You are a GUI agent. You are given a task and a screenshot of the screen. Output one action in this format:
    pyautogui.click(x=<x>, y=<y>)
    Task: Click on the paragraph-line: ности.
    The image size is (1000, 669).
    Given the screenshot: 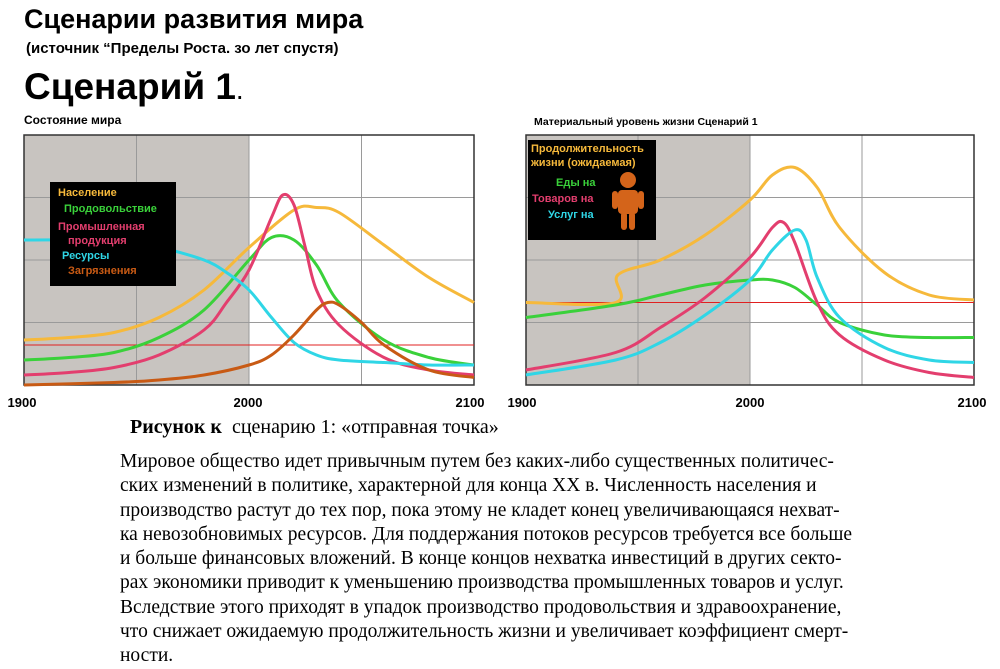 What is the action you would take?
    pyautogui.click(x=147, y=656)
    